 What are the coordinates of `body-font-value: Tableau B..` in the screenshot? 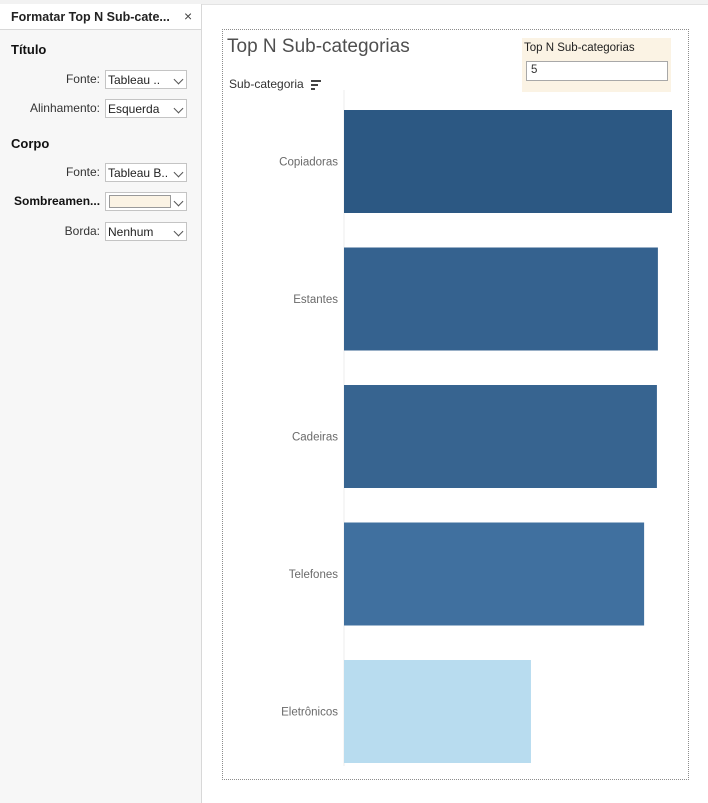 It's located at (138, 173).